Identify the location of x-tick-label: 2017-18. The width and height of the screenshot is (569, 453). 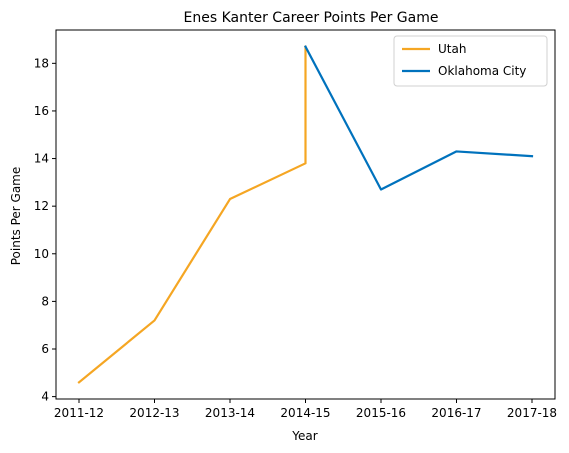
(532, 413).